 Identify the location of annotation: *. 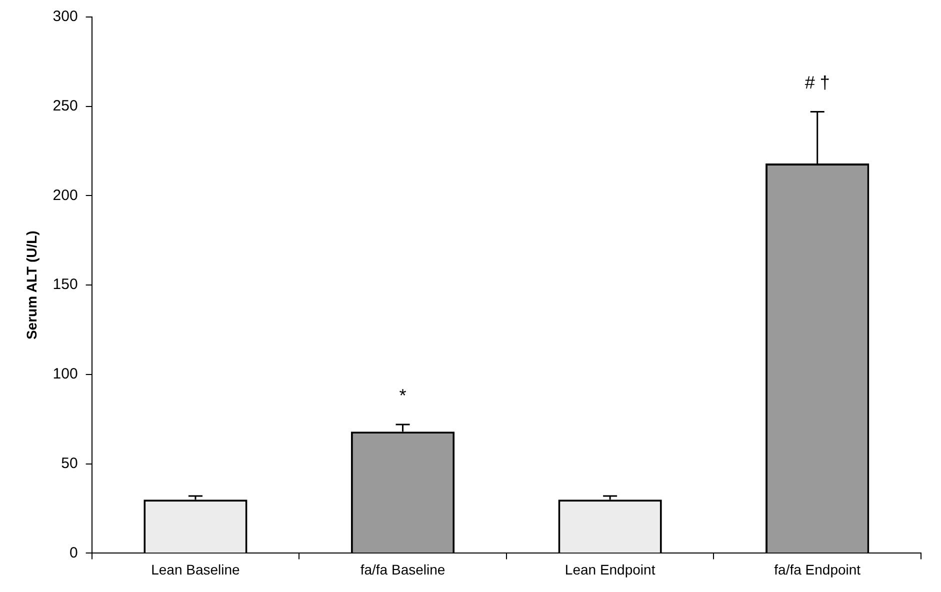
(402, 395).